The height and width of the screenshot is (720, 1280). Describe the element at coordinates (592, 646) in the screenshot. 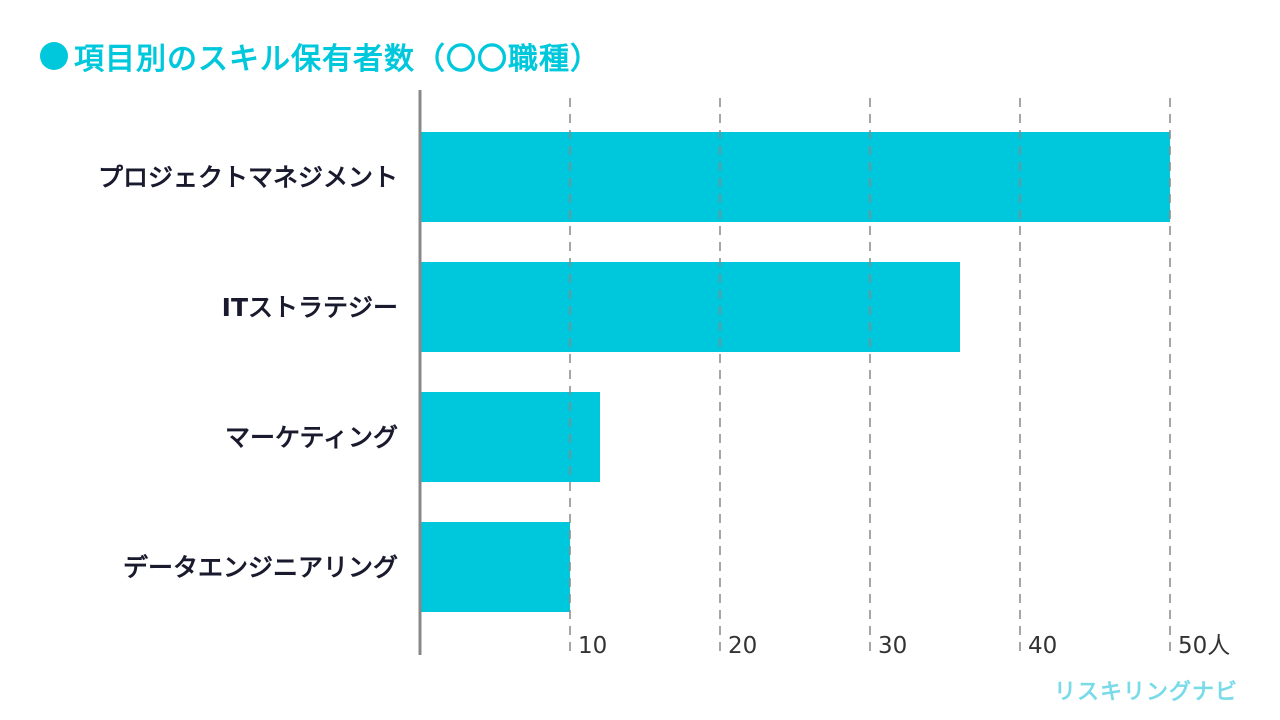

I see `tick-label-10: 10` at that location.